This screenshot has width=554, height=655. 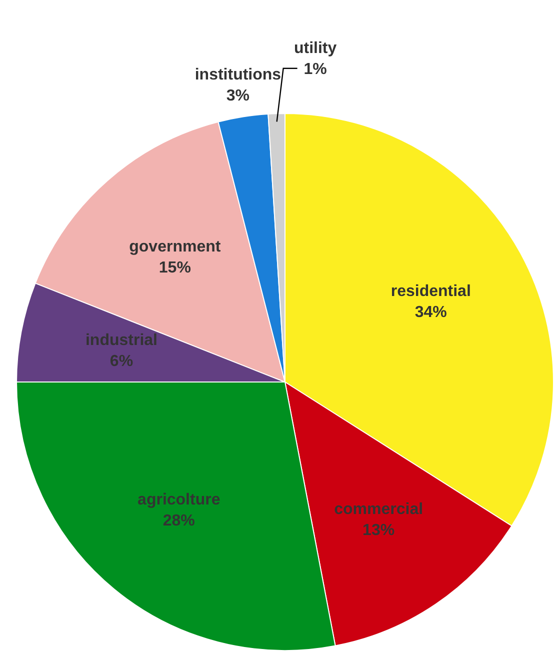 I want to click on data-label: 28%, so click(x=178, y=521).